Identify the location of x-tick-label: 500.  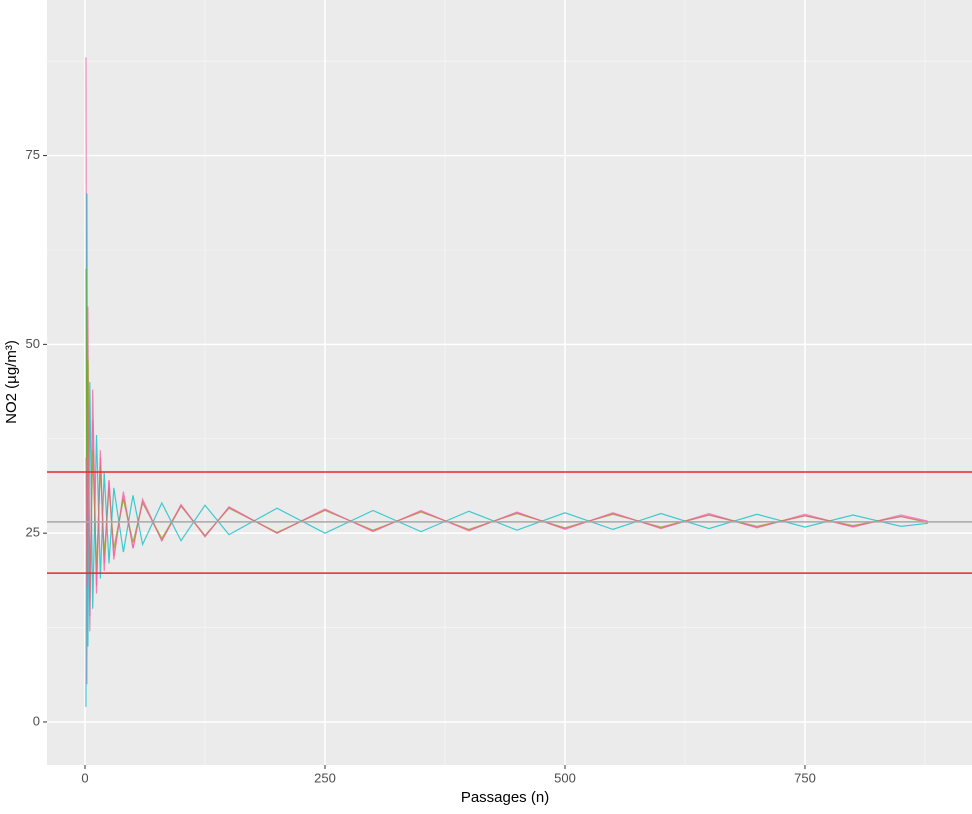
(565, 777).